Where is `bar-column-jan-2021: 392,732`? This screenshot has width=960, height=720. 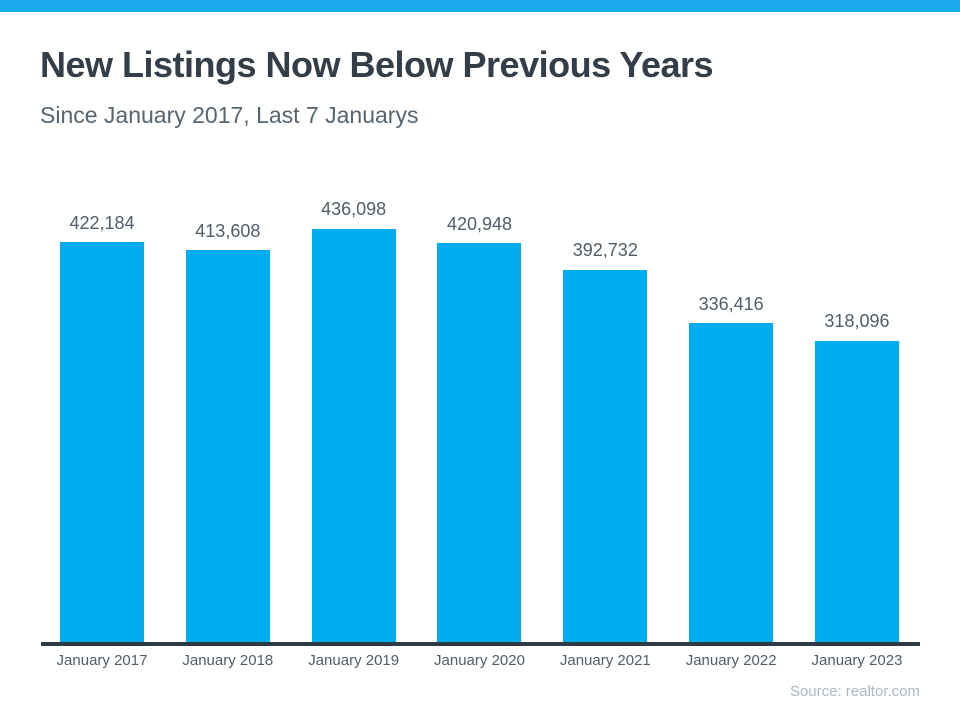
bar-column-jan-2021: 392,732 is located at coordinates (605, 441).